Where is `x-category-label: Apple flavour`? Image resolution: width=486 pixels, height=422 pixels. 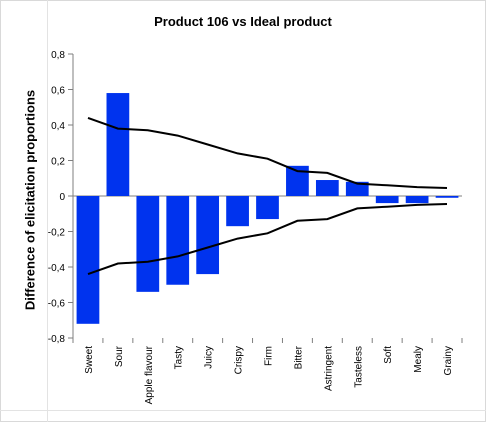 x-category-label: Apple flavour is located at coordinates (149, 374).